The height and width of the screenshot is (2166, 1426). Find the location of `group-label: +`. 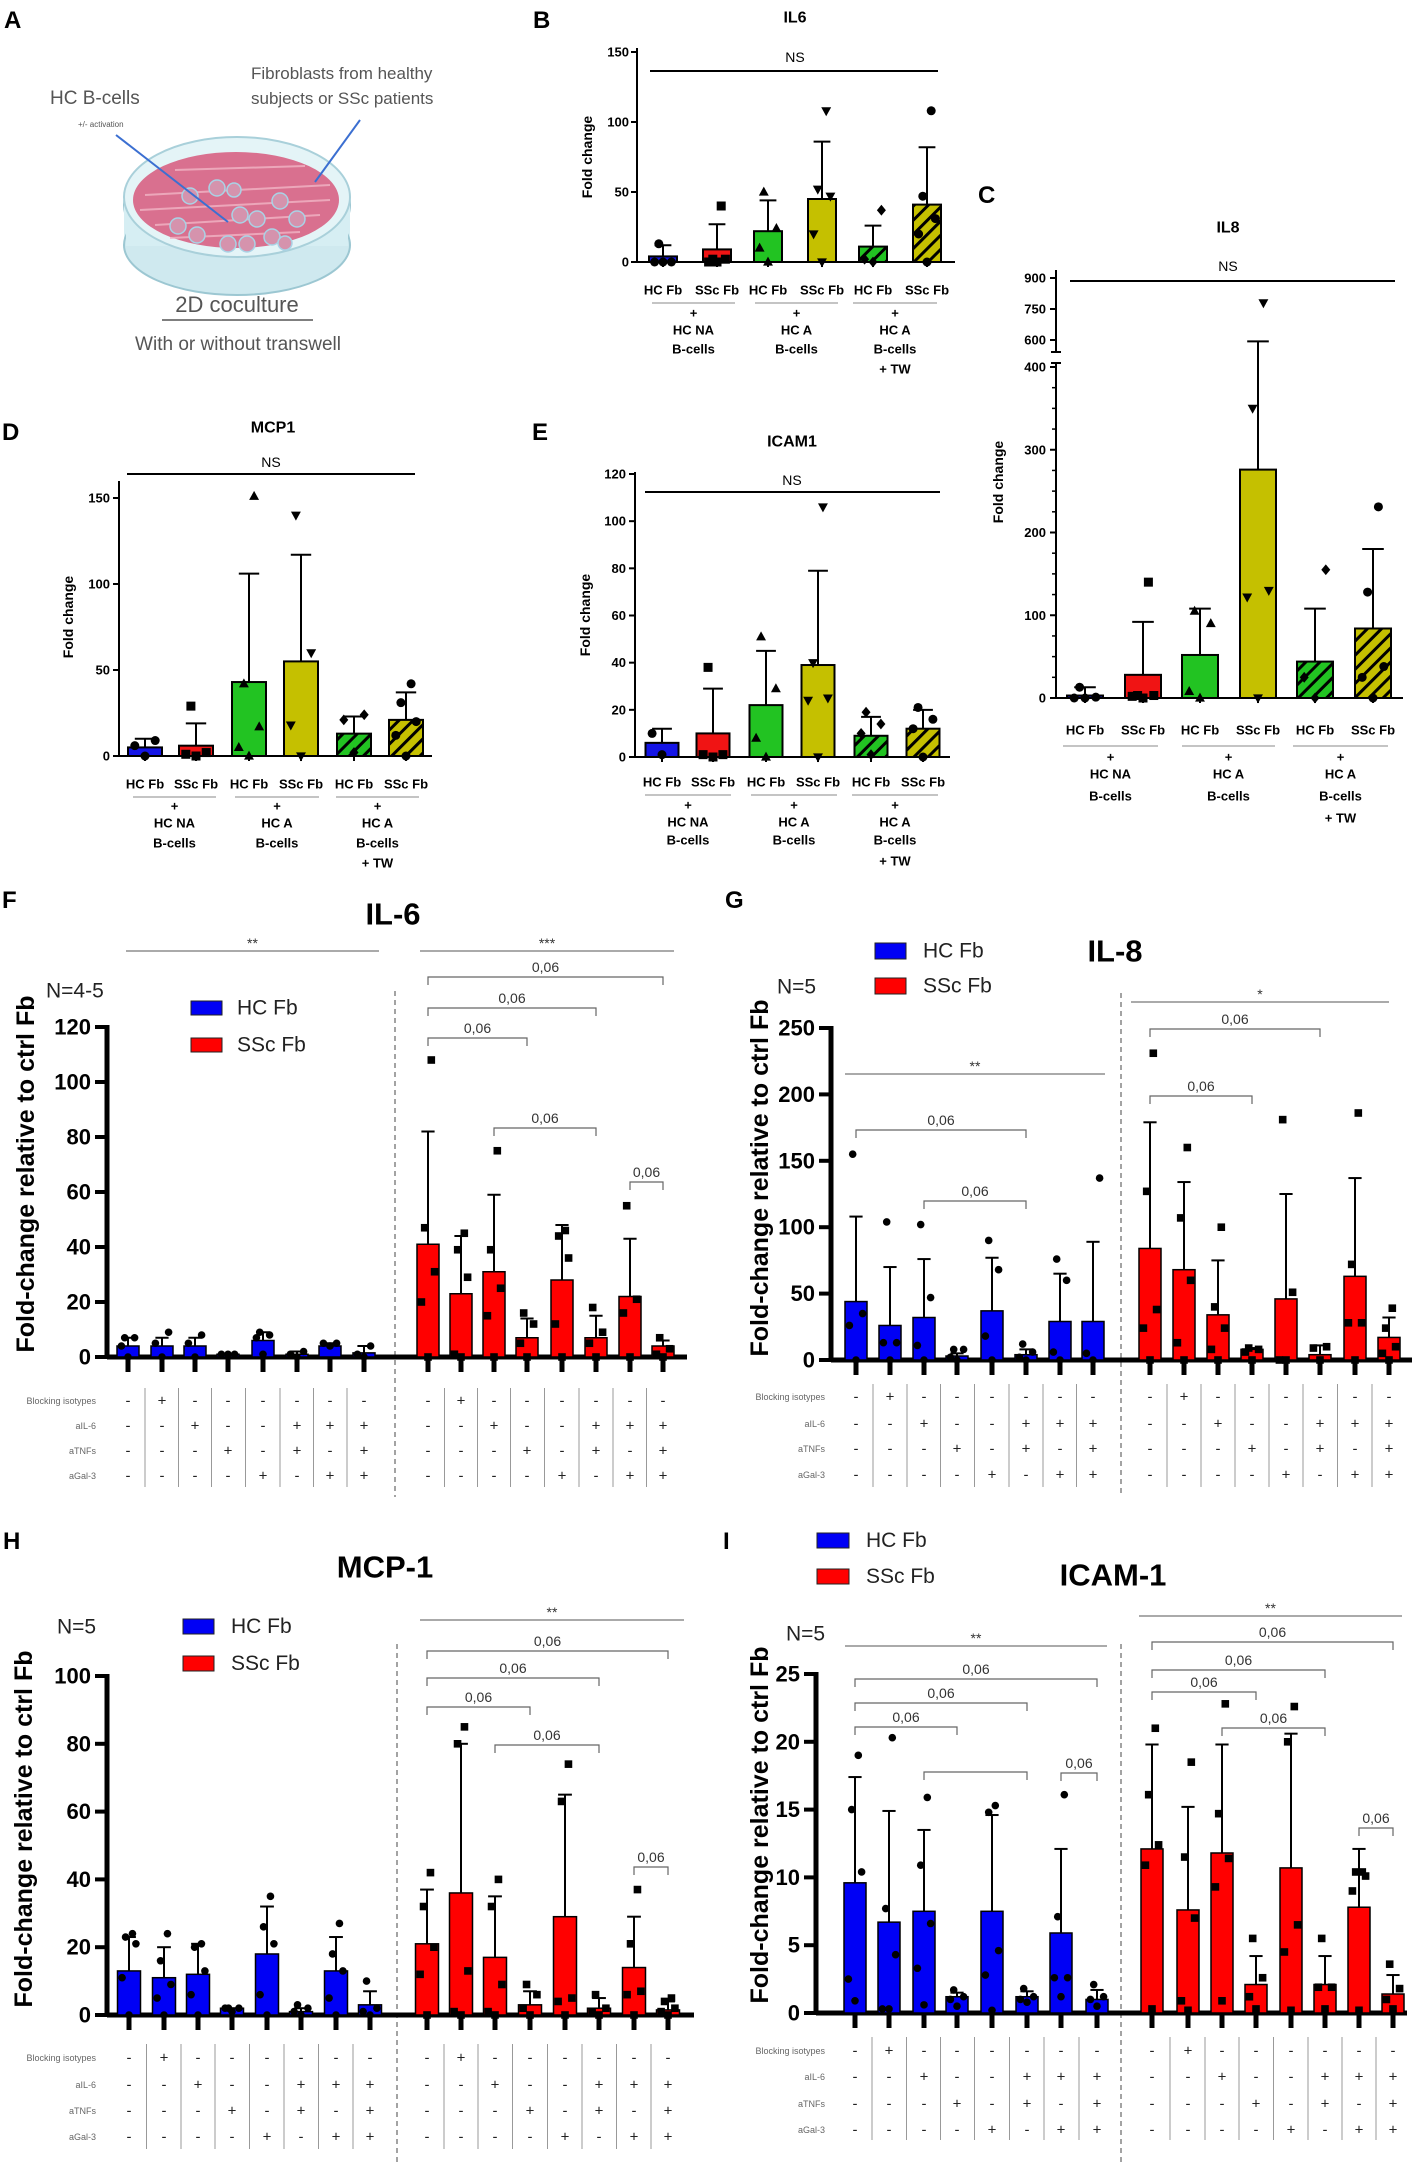

group-label: + is located at coordinates (1229, 757).